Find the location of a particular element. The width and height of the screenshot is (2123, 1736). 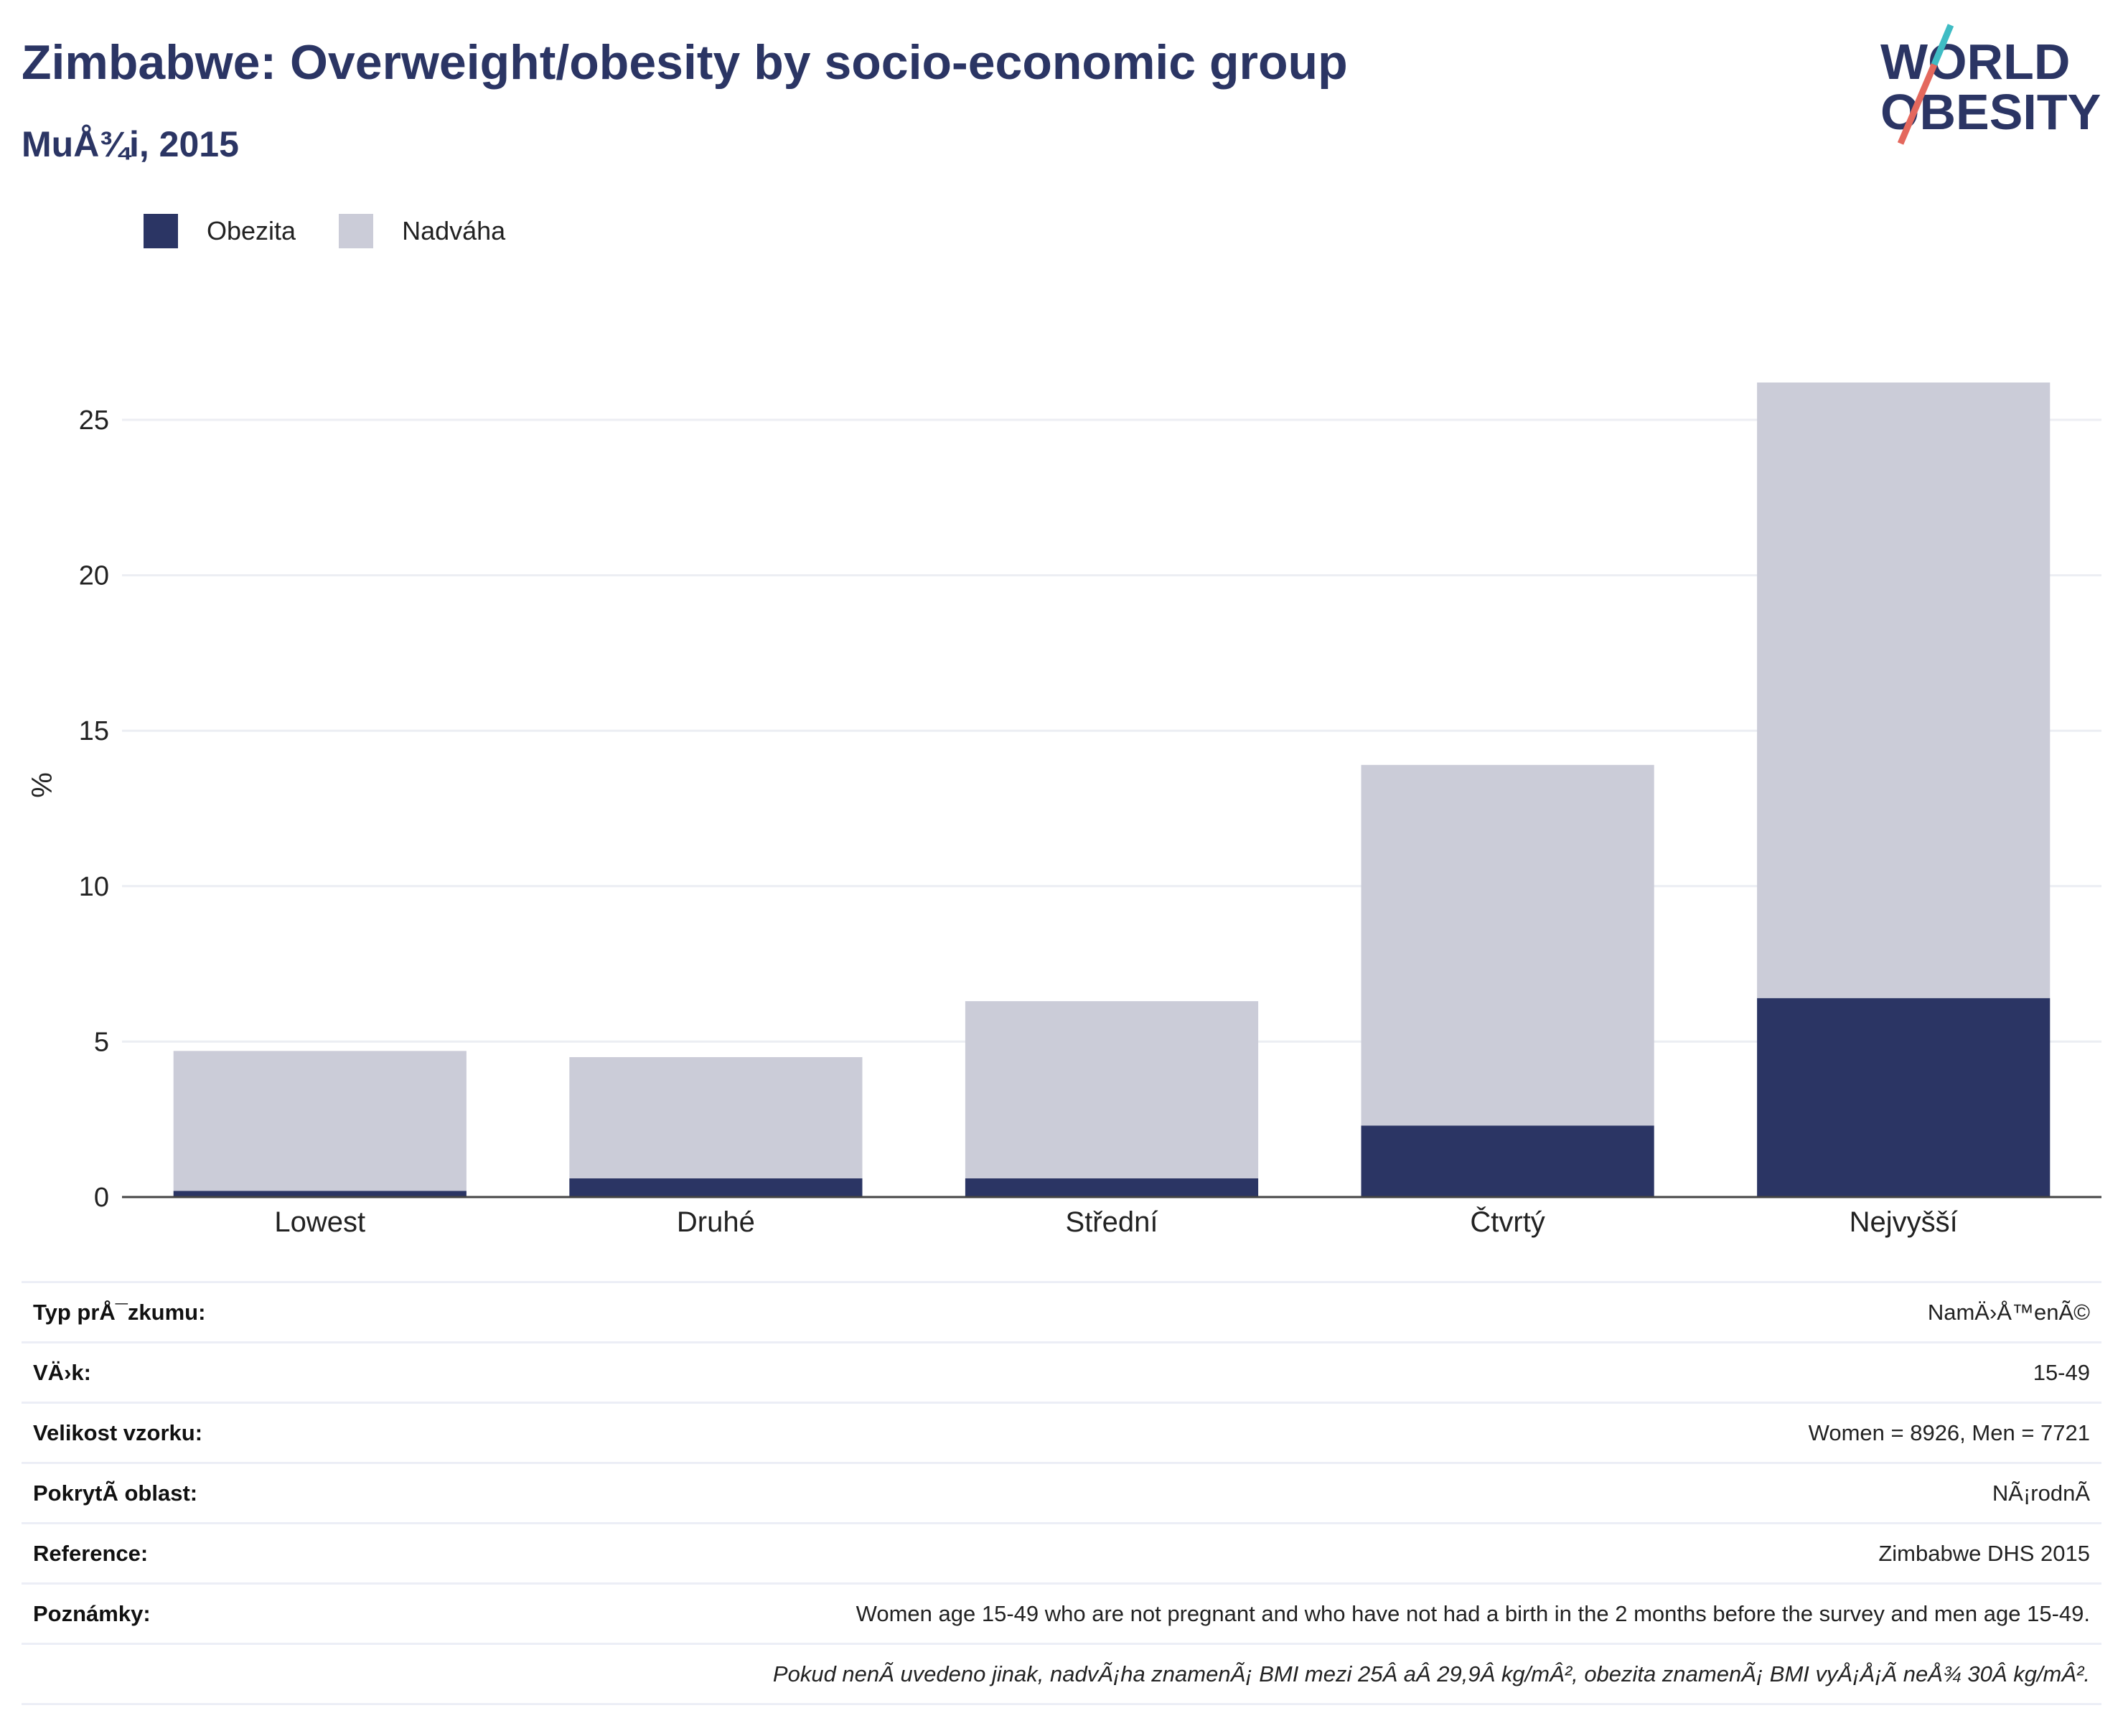

info-label: Velikost vzorku: is located at coordinates (212, 1432).